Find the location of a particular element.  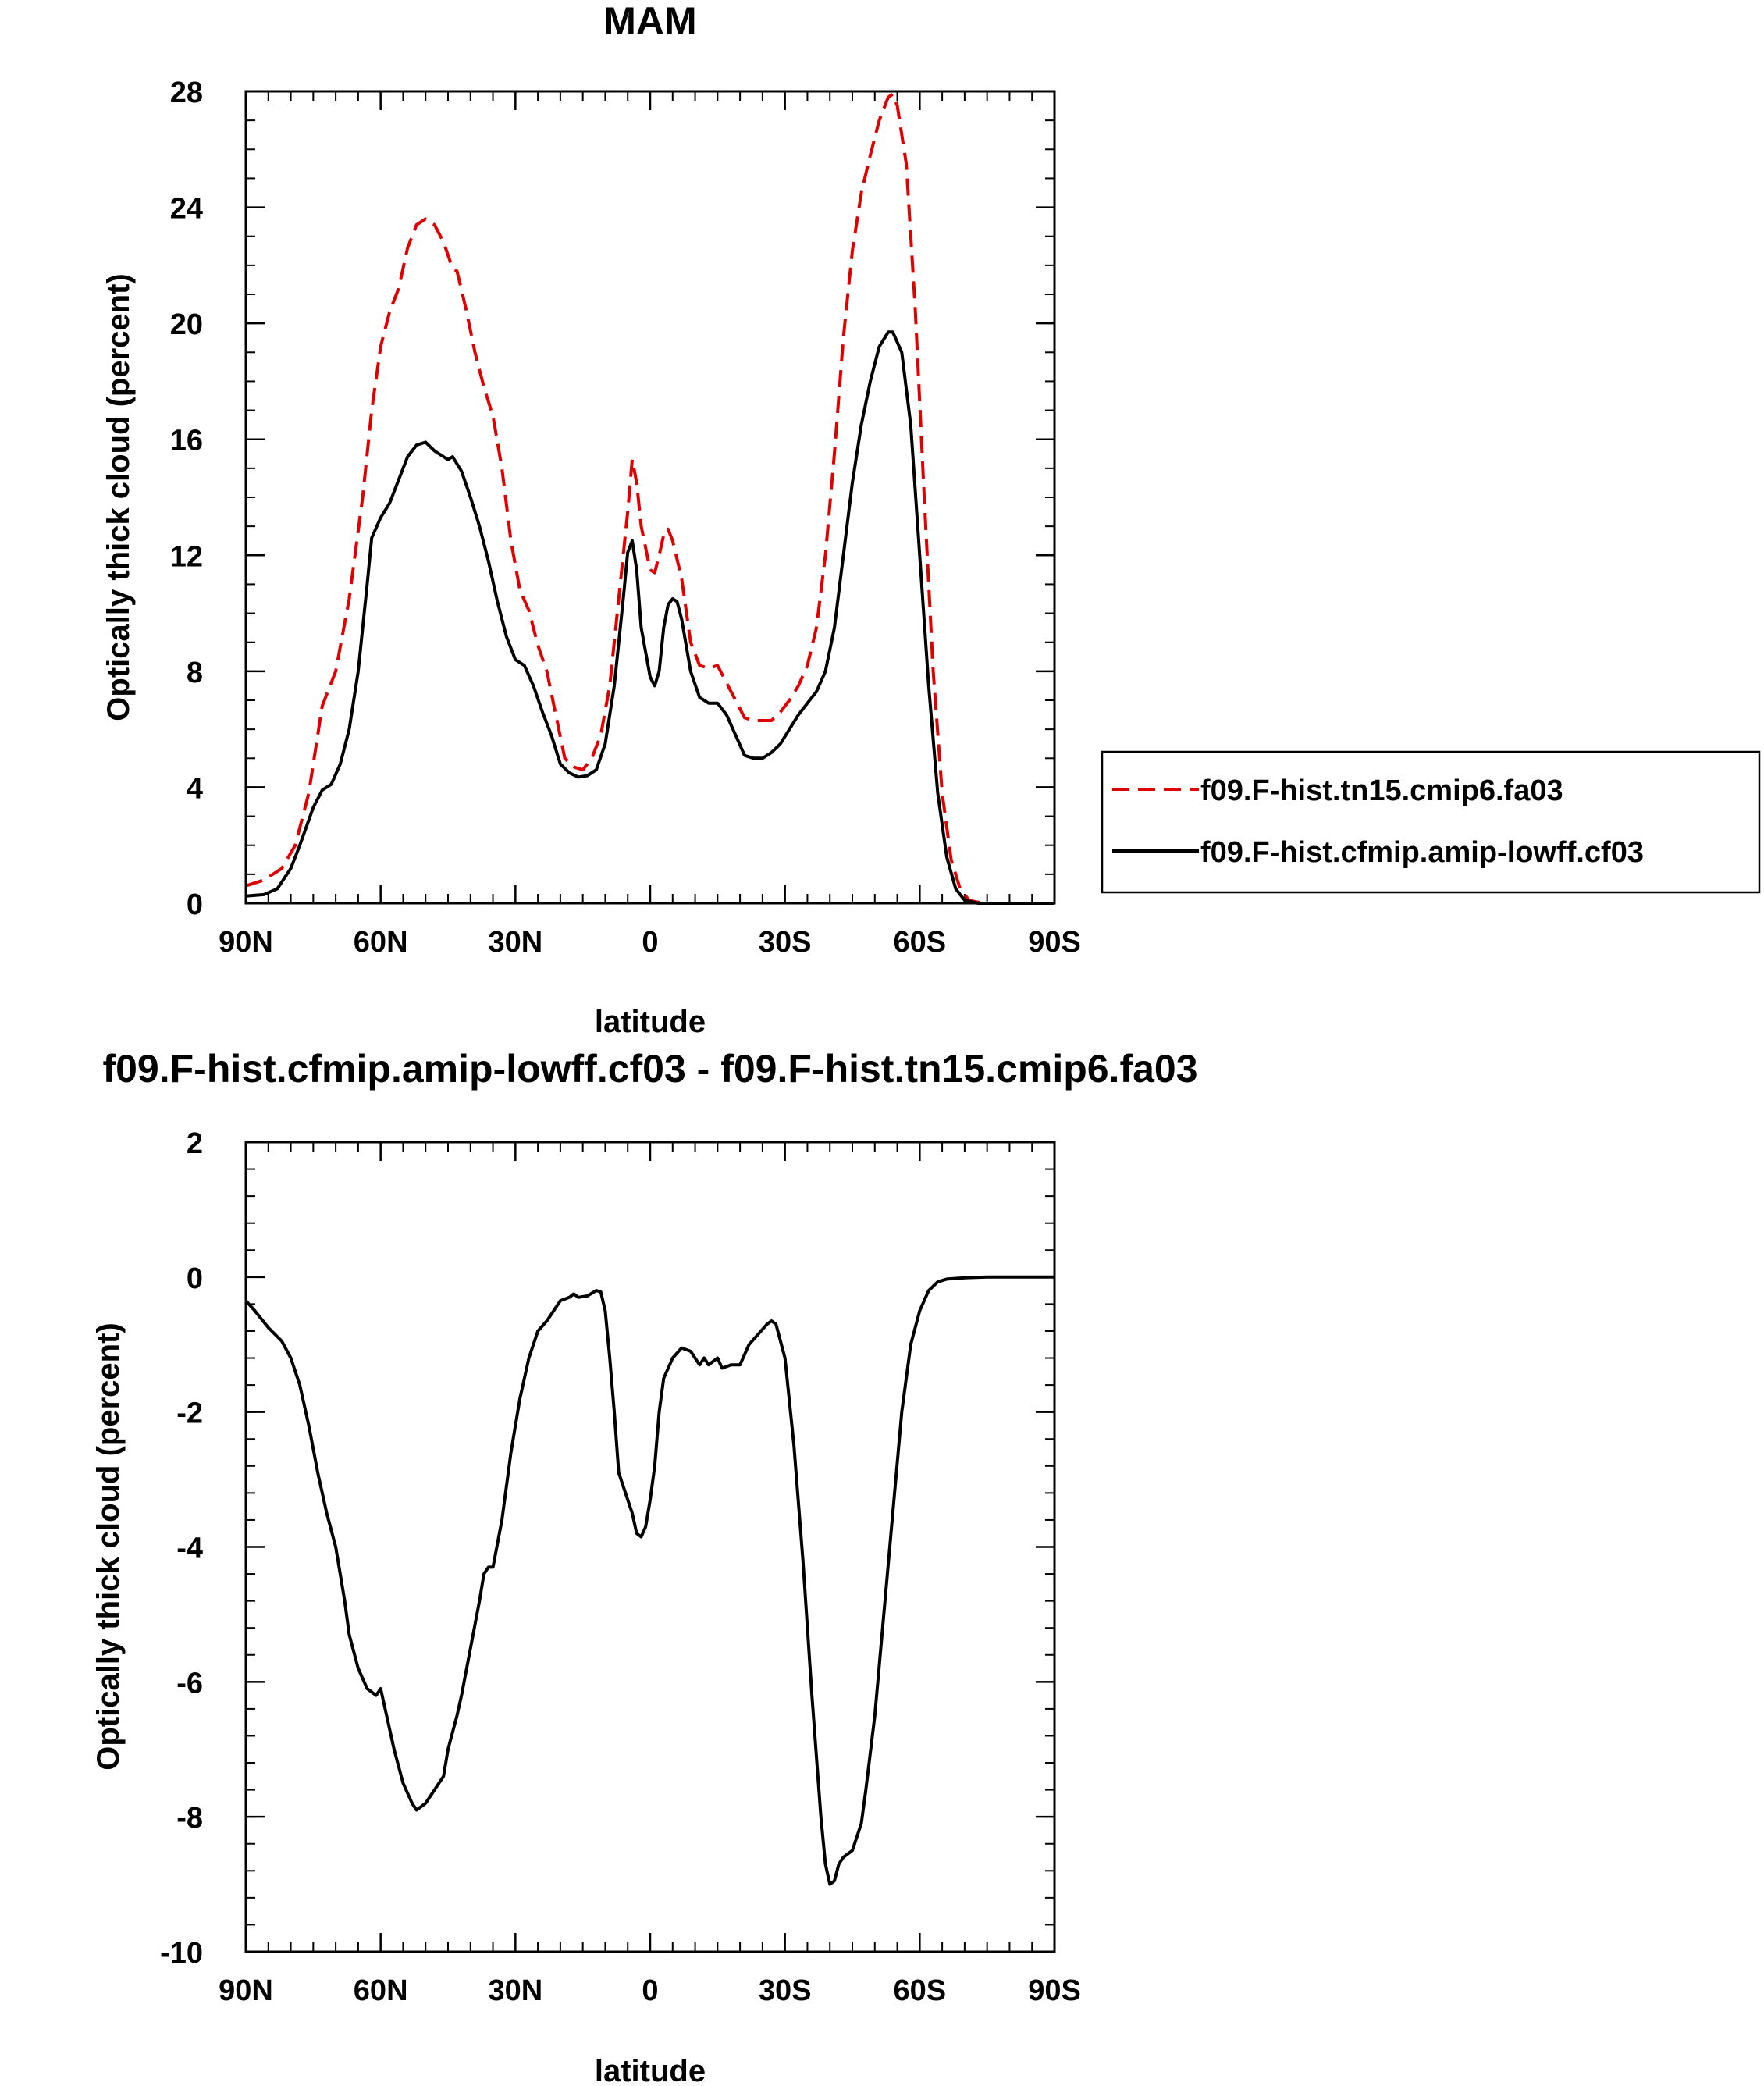

bottom-x-tick-label: 60N is located at coordinates (381, 1991).